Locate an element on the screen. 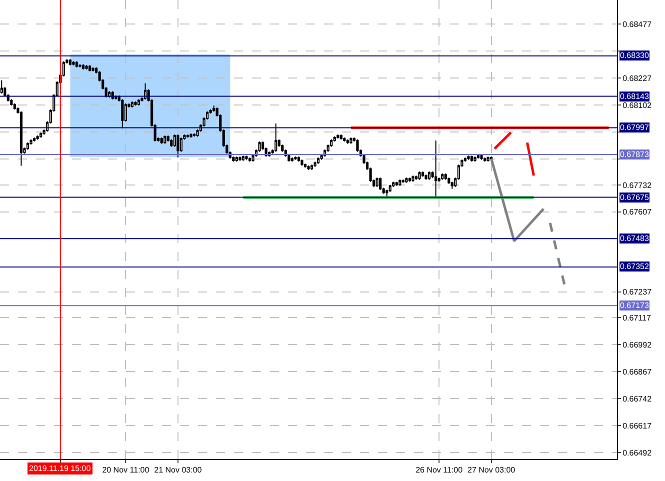  x-tick-label: 2019.11.19 15:00 is located at coordinates (60, 468).